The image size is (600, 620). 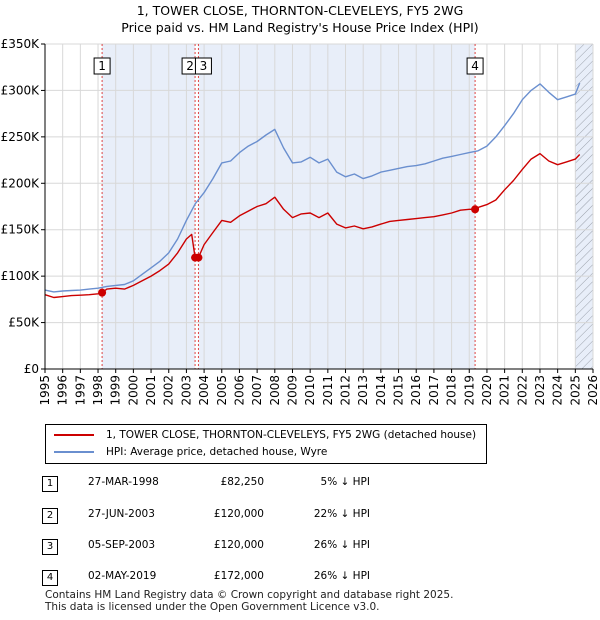 I want to click on sale-number-badge: 2, so click(x=50, y=516).